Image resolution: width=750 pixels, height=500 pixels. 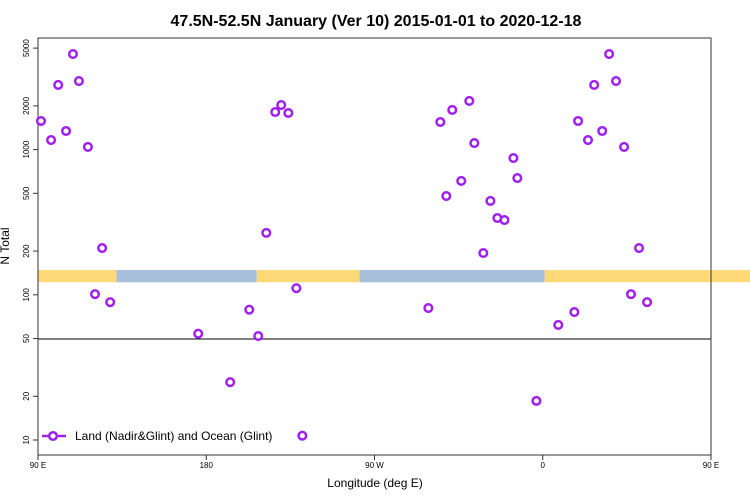 I want to click on legend-marker, so click(x=53, y=436).